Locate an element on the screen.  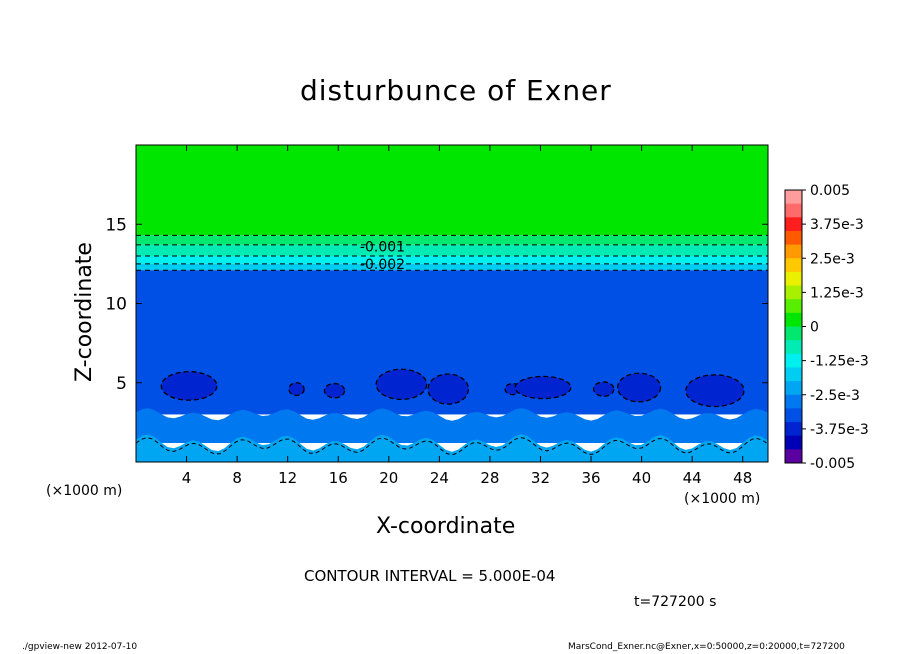
x-tick-label: 20 is located at coordinates (388, 478).